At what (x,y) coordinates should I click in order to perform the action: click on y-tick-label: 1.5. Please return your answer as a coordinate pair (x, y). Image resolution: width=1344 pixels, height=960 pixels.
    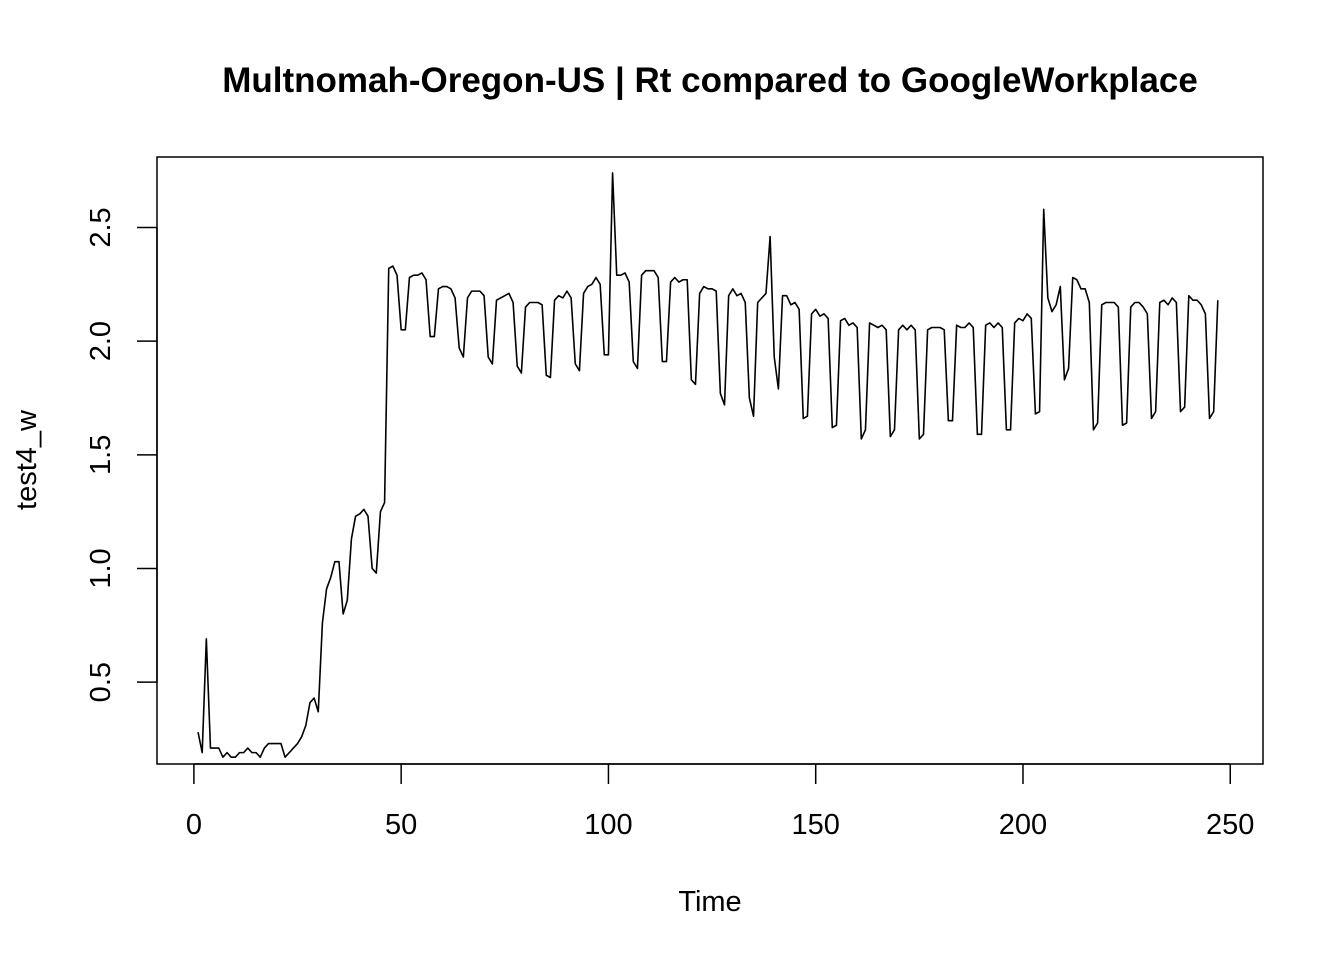
    Looking at the image, I should click on (101, 455).